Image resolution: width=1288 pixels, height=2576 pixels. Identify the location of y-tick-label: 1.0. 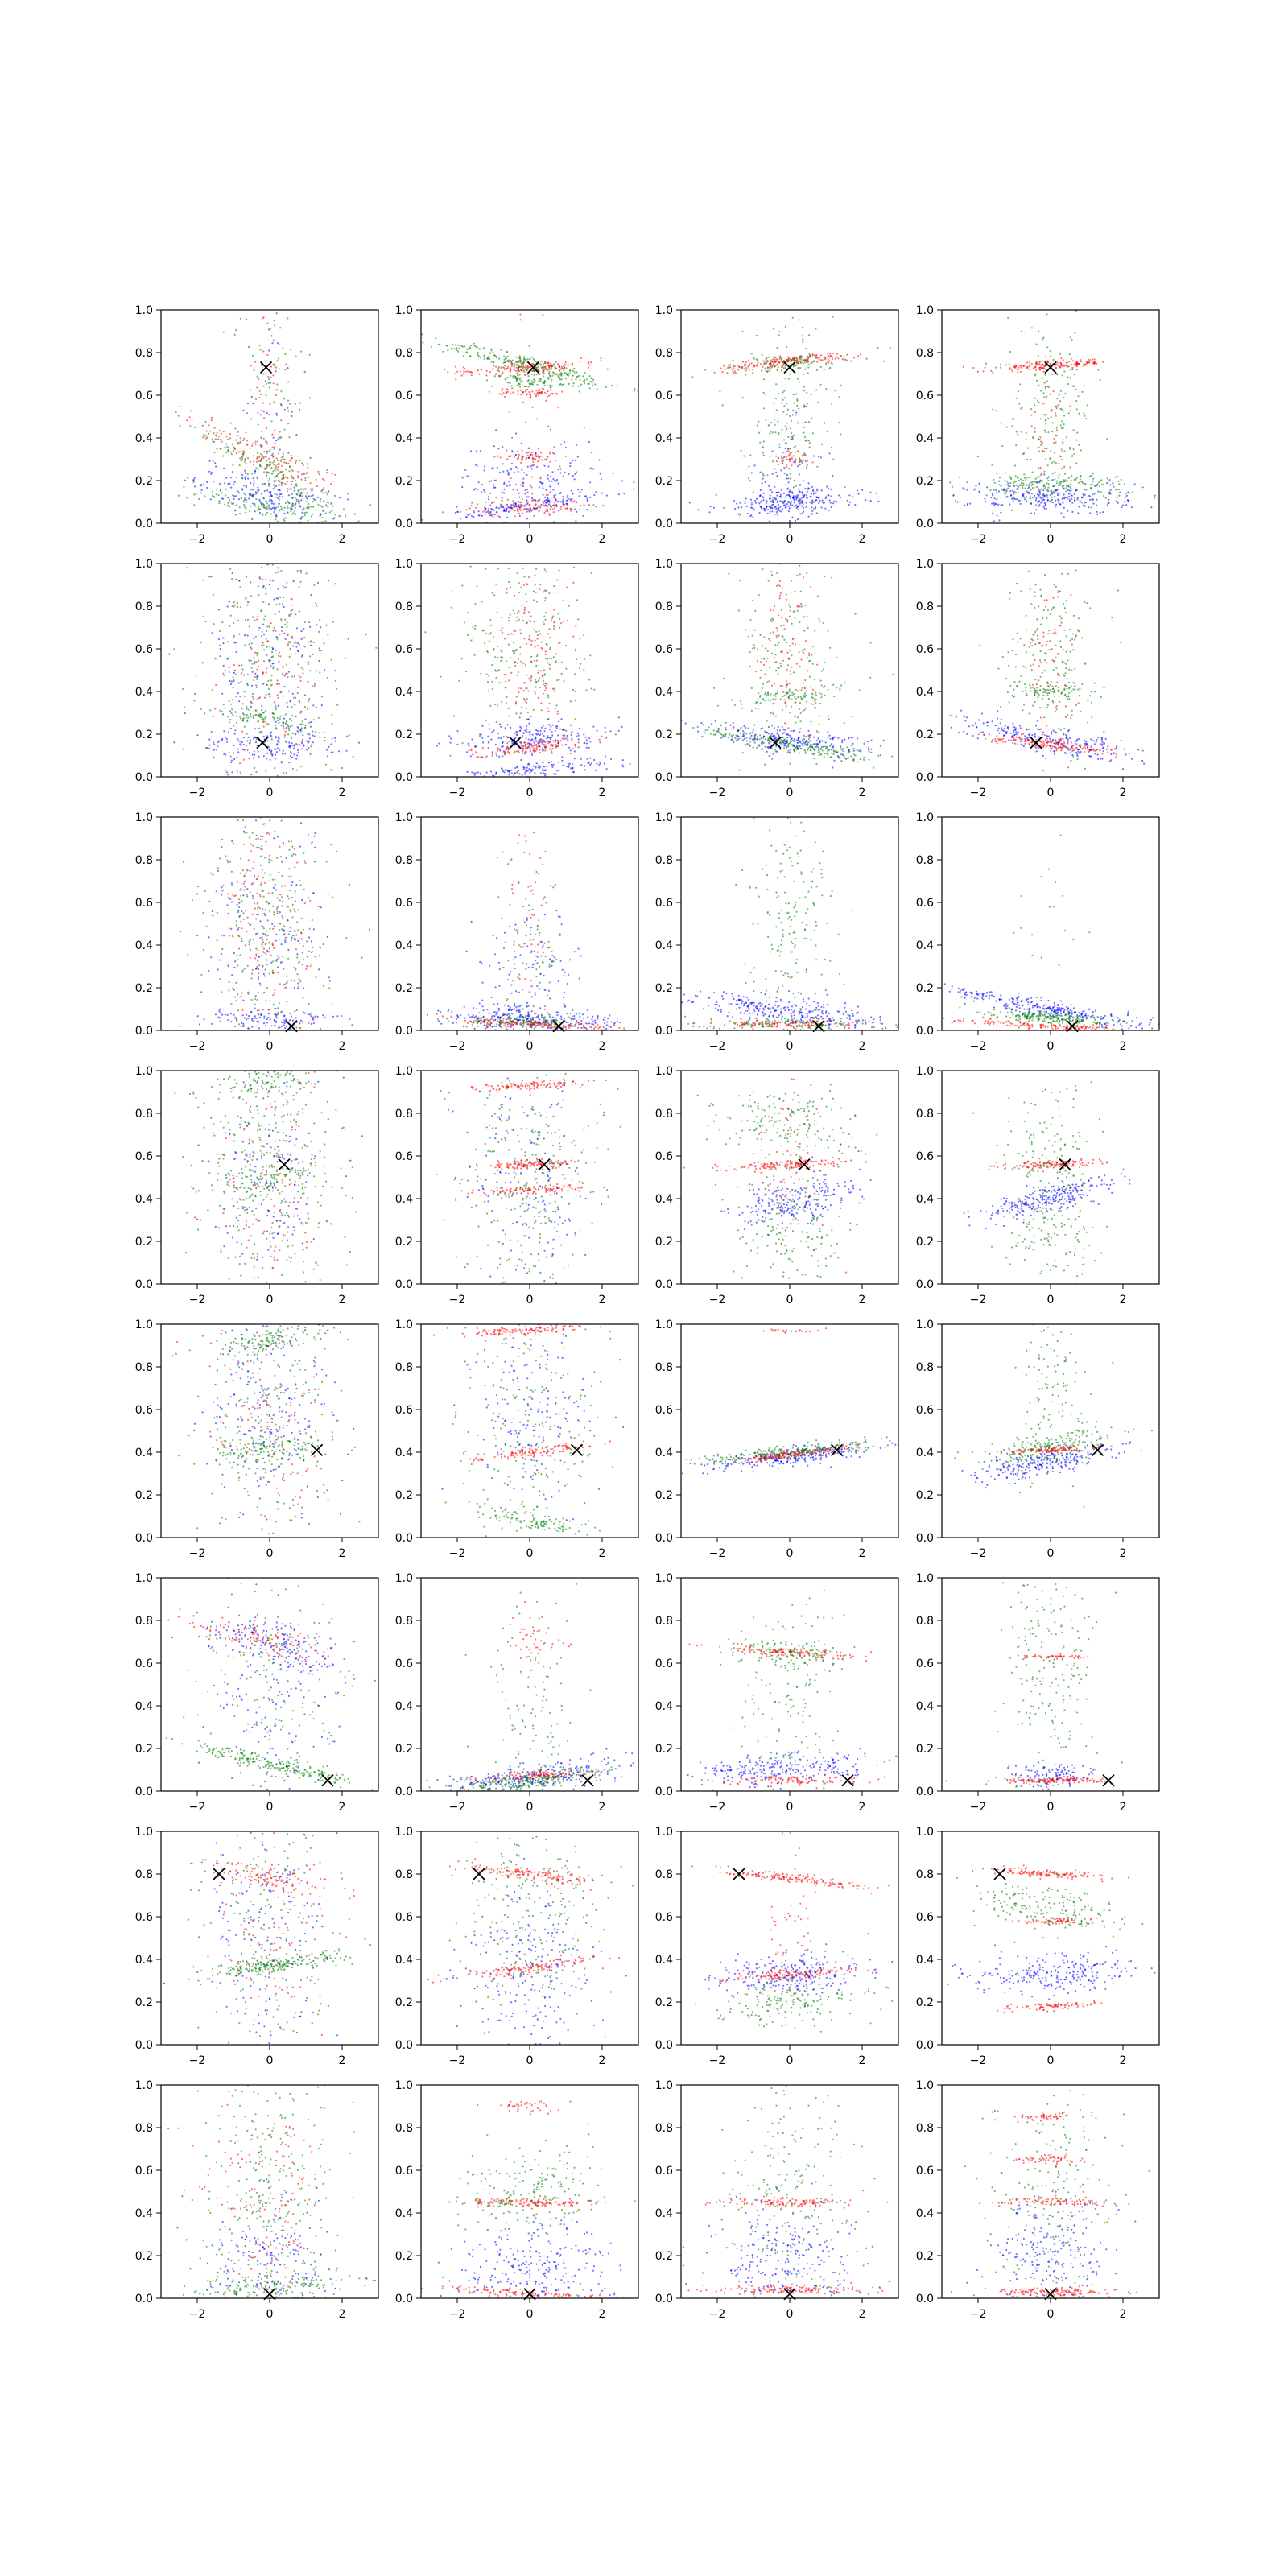
(925, 310).